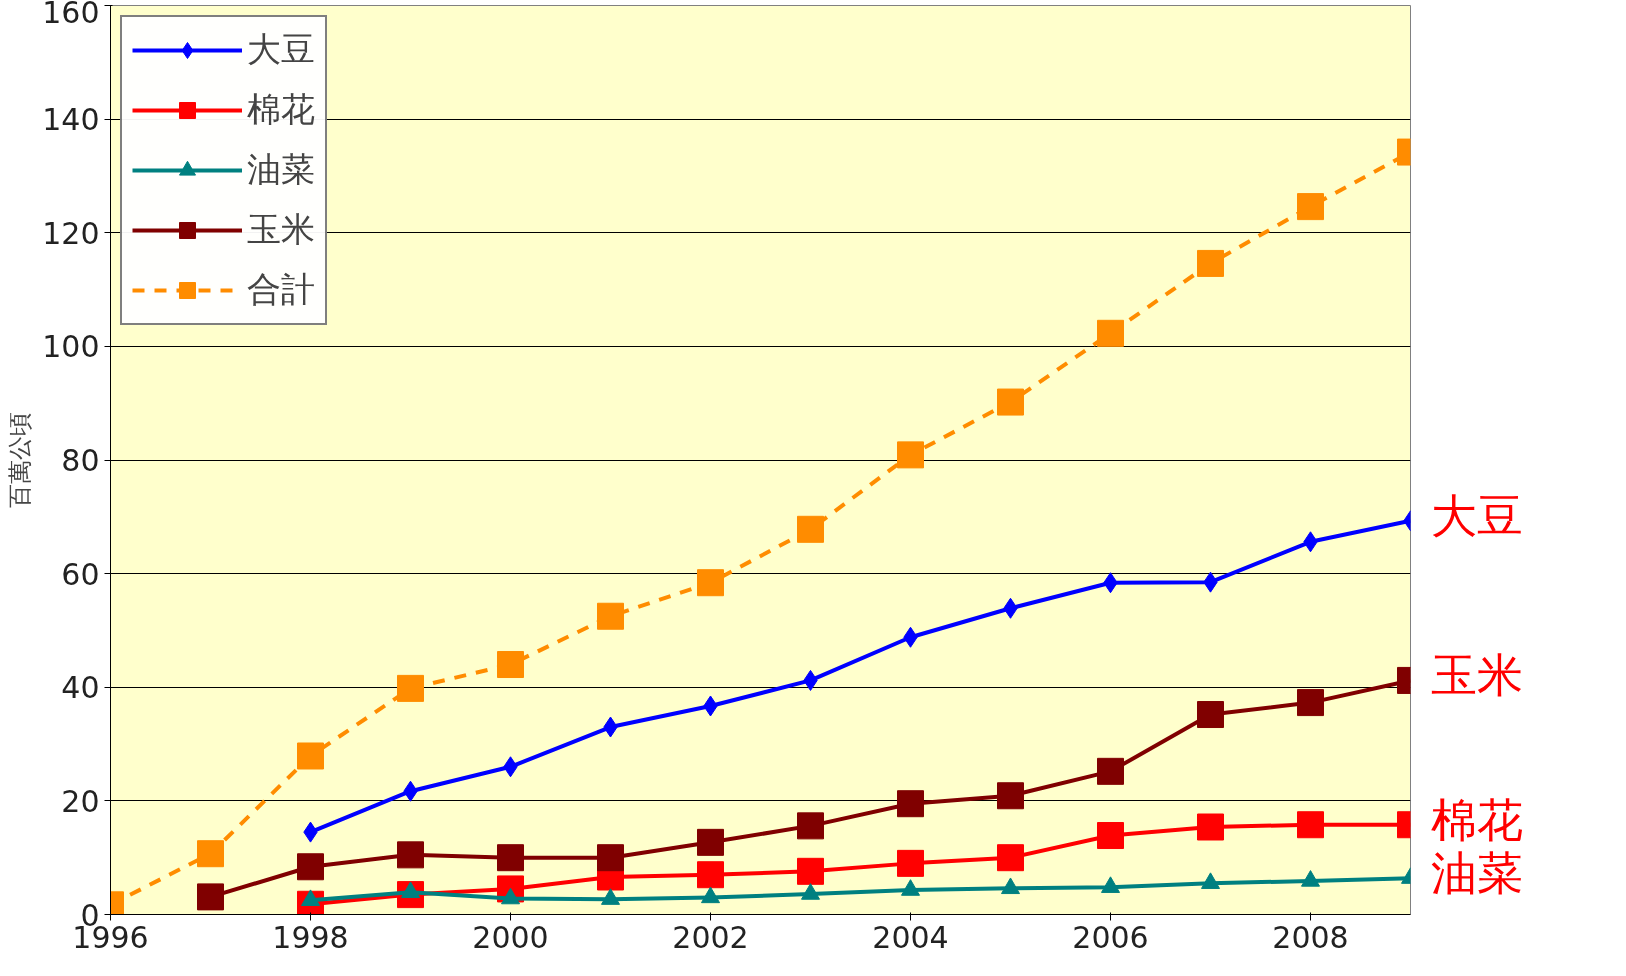 This screenshot has height=976, width=1626. What do you see at coordinates (80, 574) in the screenshot?
I see `y-tick-label: 60` at bounding box center [80, 574].